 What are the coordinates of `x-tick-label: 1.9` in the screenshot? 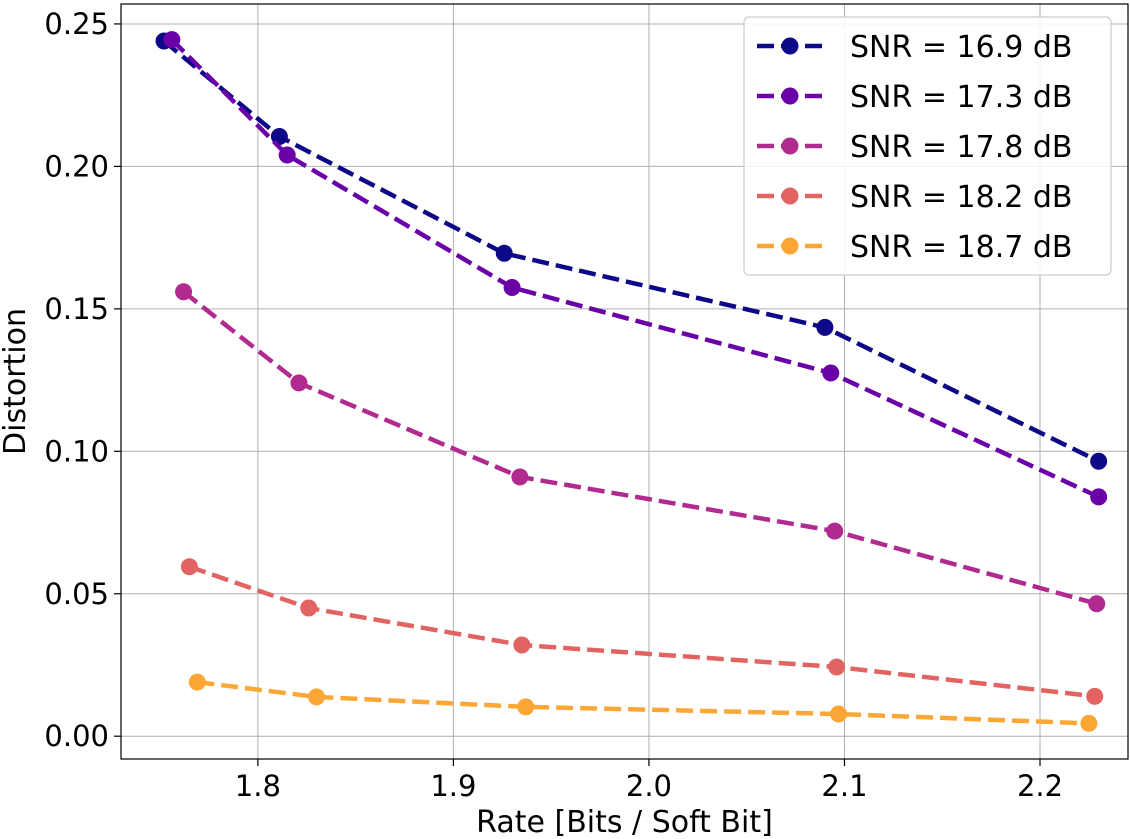 It's located at (453, 786).